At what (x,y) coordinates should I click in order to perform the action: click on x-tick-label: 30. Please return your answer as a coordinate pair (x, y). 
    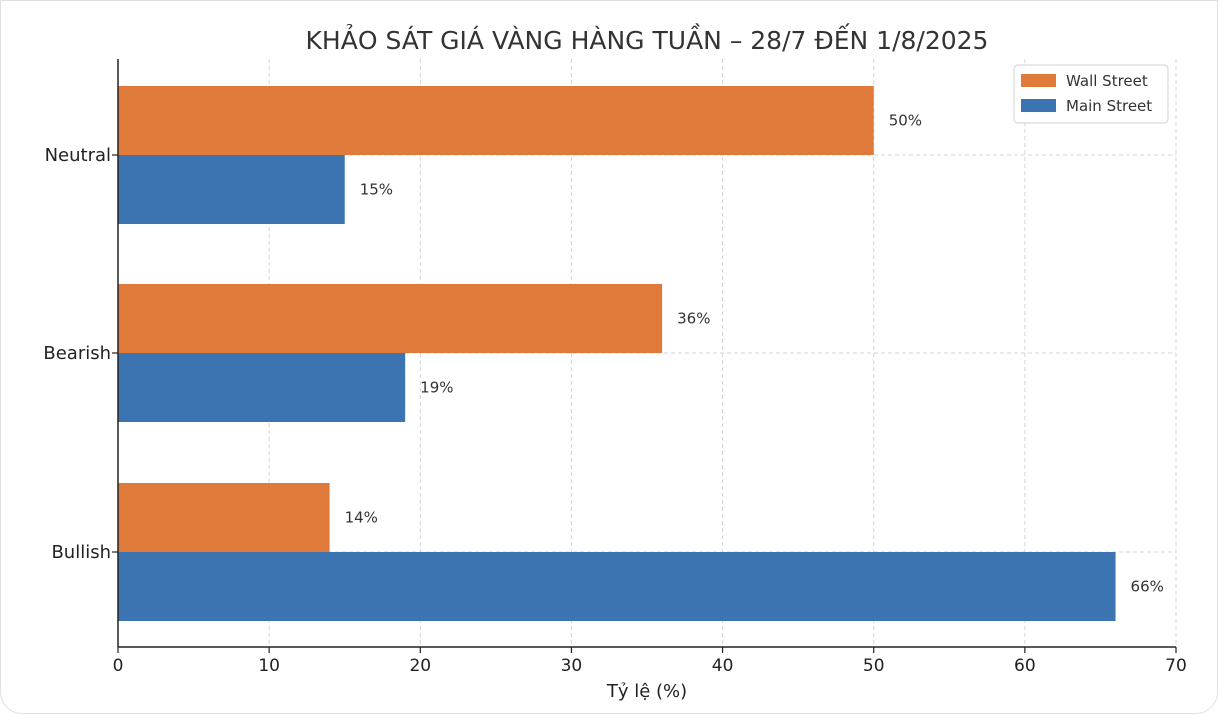
    Looking at the image, I should click on (572, 666).